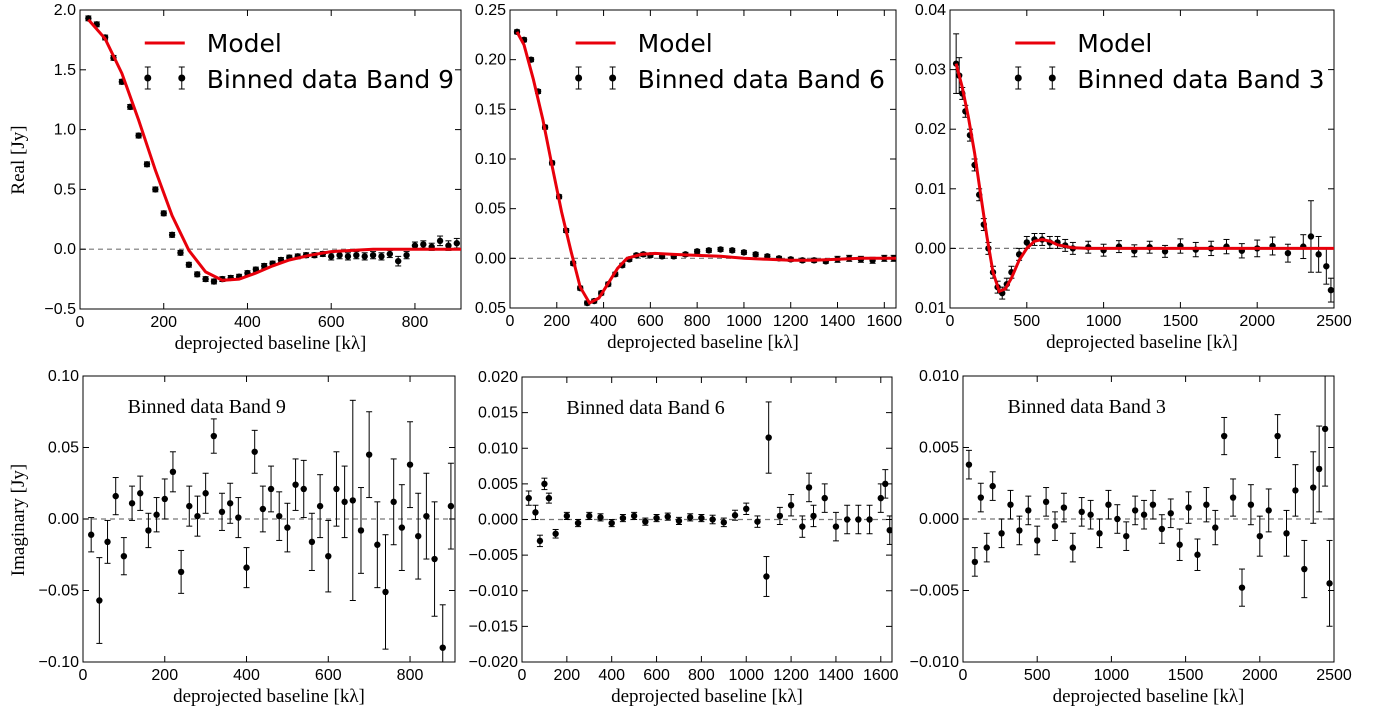  Describe the element at coordinates (930, 248) in the screenshot. I see `y-tick-label: 0.00` at that location.